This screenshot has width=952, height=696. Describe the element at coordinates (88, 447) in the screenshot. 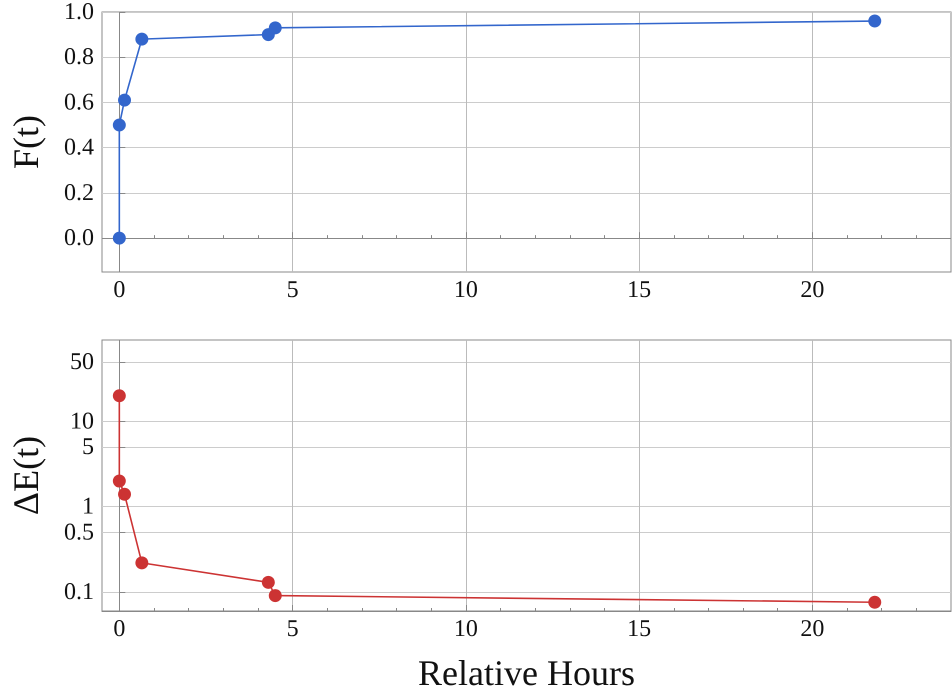

I see `y-tick-label: 5` at that location.